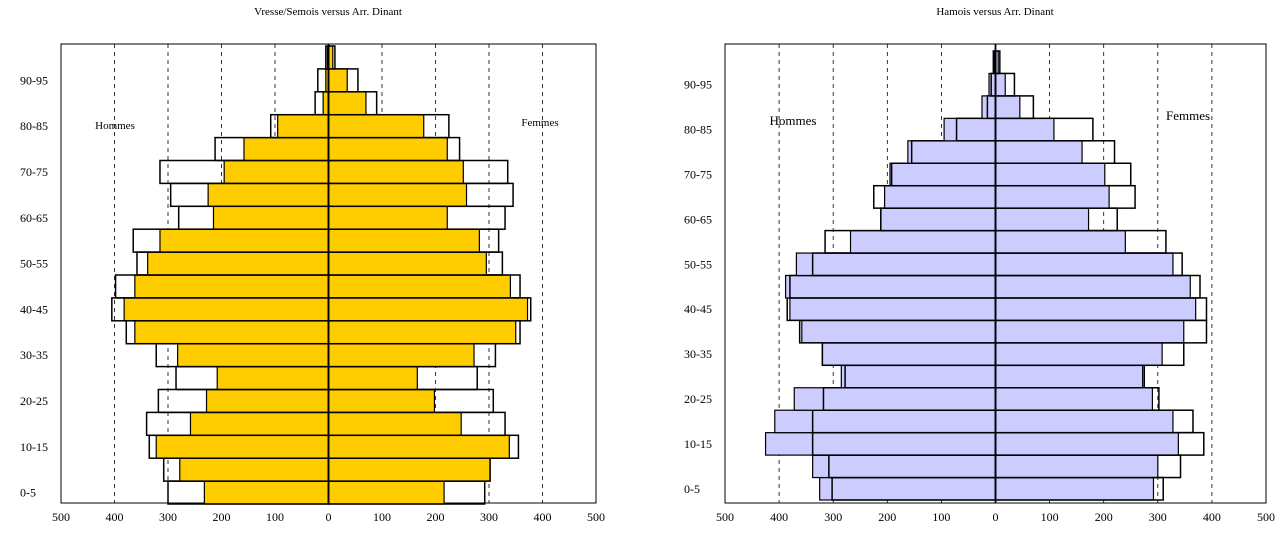  I want to click on y-tick-label: 0-5, so click(28, 493).